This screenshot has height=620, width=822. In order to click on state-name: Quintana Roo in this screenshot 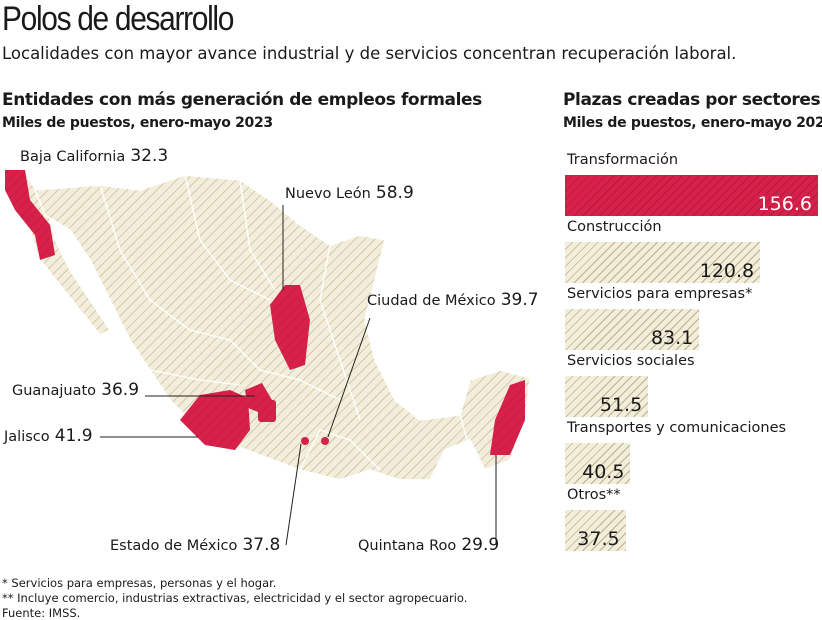, I will do `click(407, 546)`.